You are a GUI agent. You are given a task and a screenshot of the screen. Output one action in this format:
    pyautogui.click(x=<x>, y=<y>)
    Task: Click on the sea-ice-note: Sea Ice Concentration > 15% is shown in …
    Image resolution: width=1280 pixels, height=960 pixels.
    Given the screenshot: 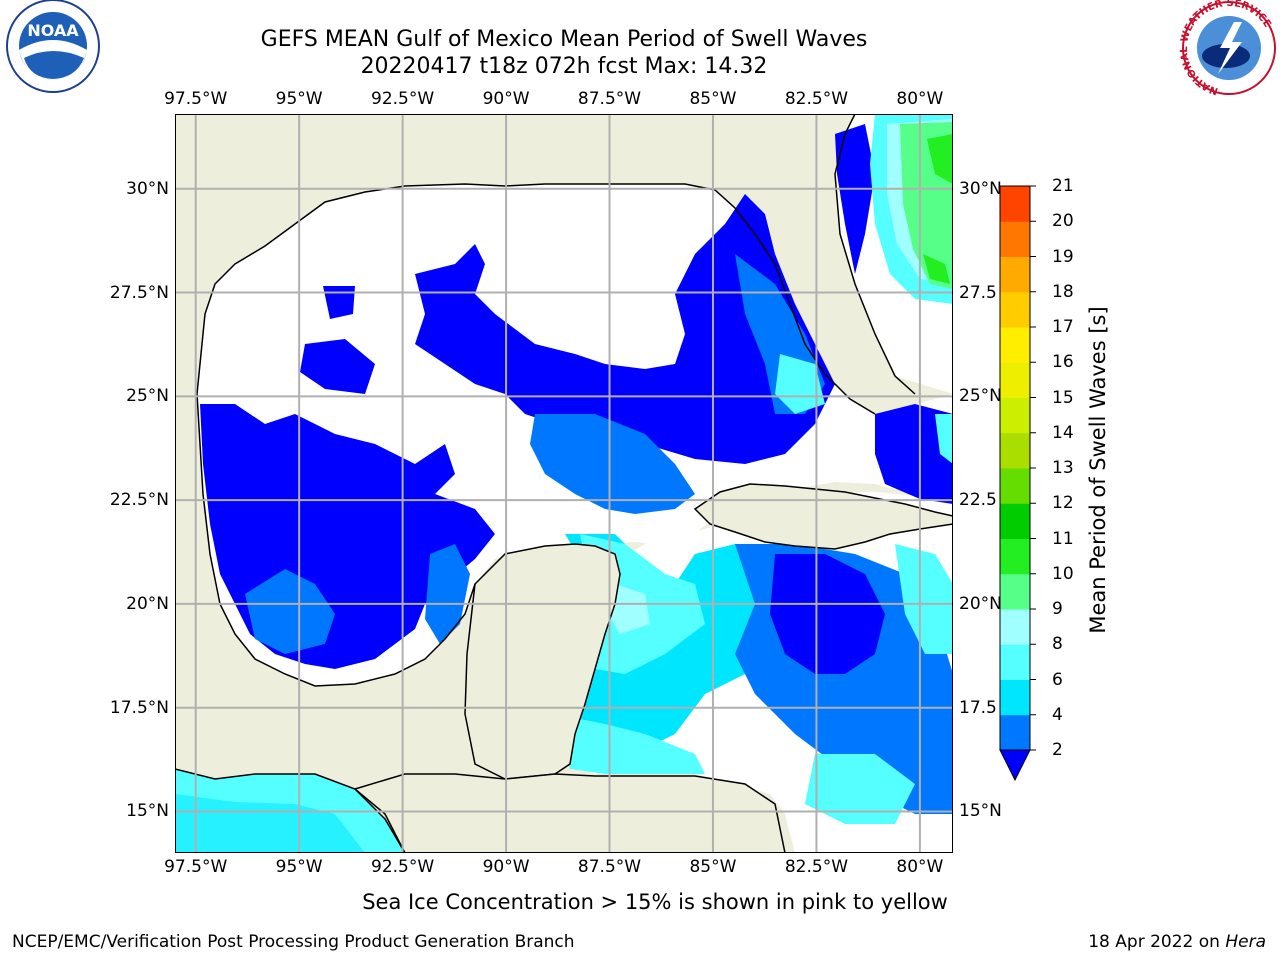 What is the action you would take?
    pyautogui.click(x=655, y=902)
    